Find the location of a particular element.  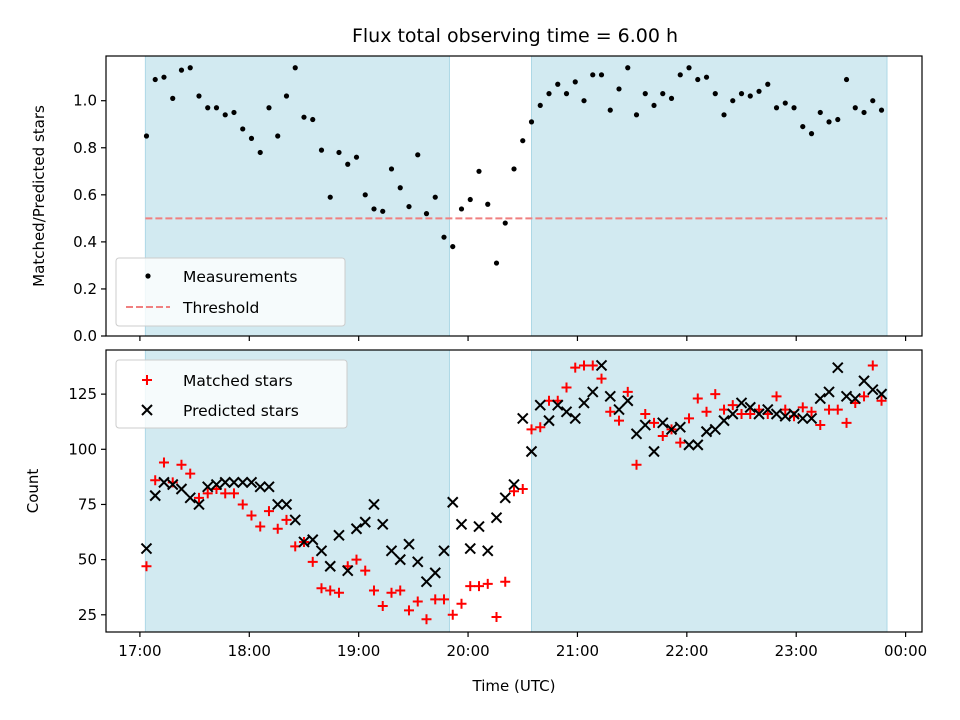

y-tick-label: 0.0 is located at coordinates (85, 336).